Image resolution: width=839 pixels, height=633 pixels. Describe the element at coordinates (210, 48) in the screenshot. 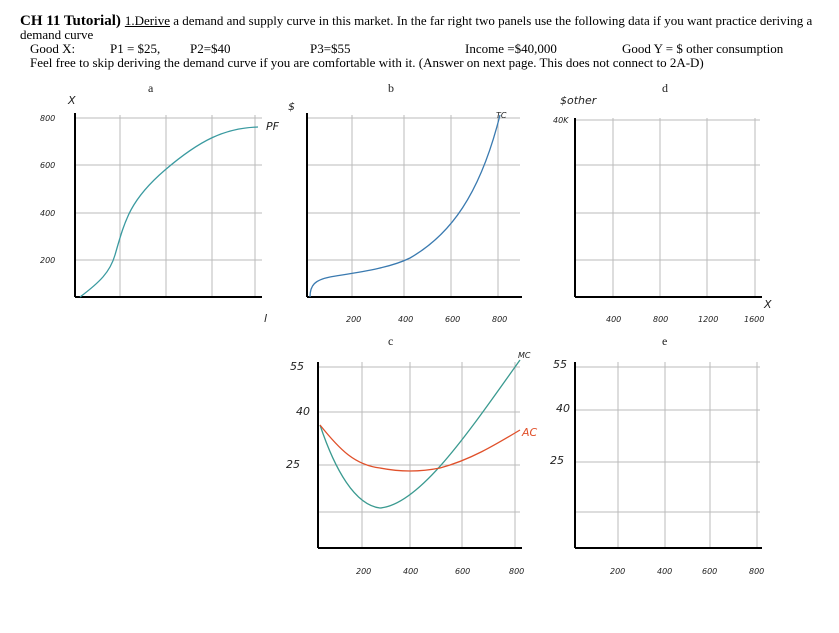

I see `data-item: P2=$40` at that location.